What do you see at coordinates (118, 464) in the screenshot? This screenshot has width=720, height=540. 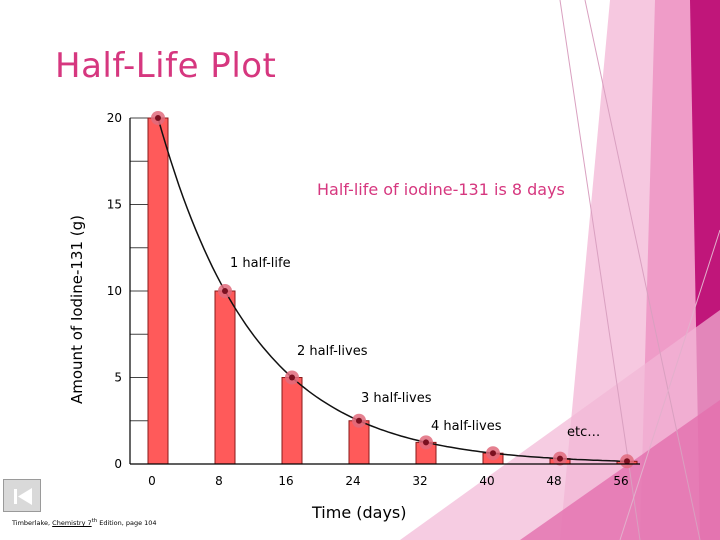 I see `y-tick-label-0: 0` at bounding box center [118, 464].